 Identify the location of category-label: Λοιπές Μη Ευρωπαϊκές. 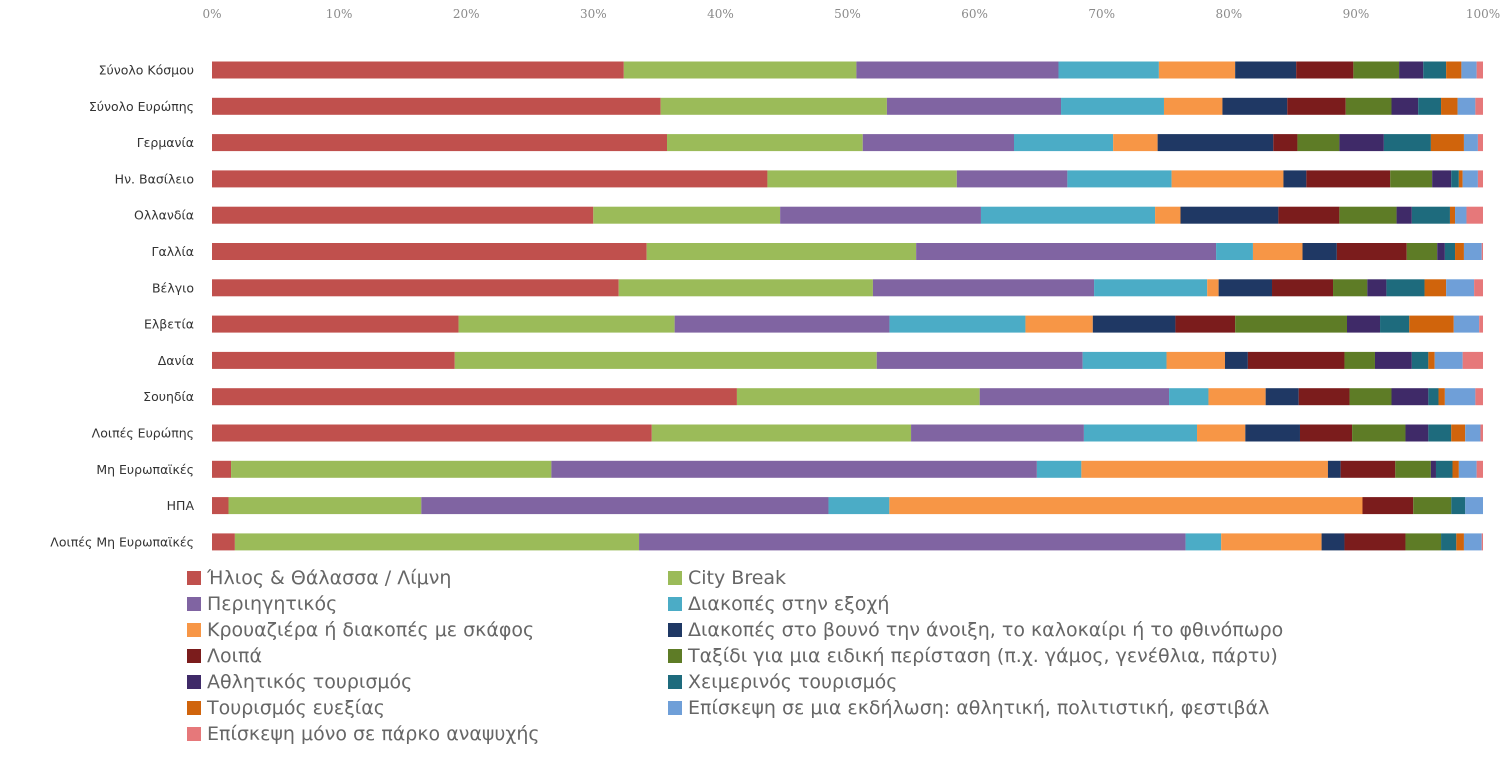
(122, 541).